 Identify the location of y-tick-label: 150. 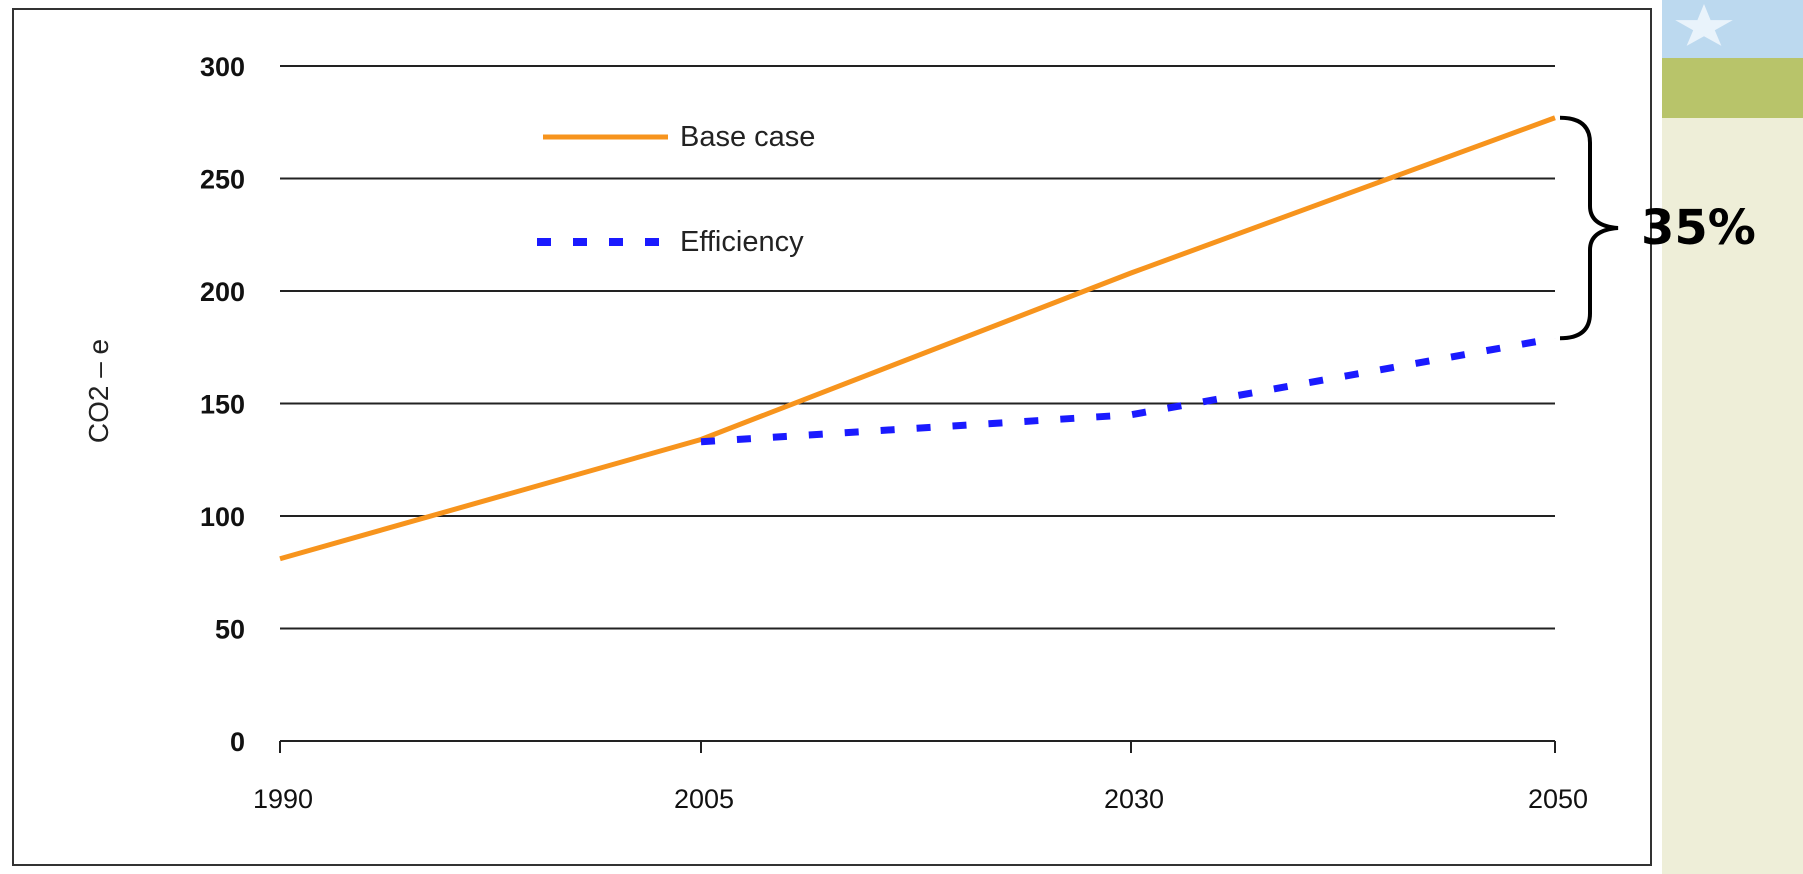
(222, 405).